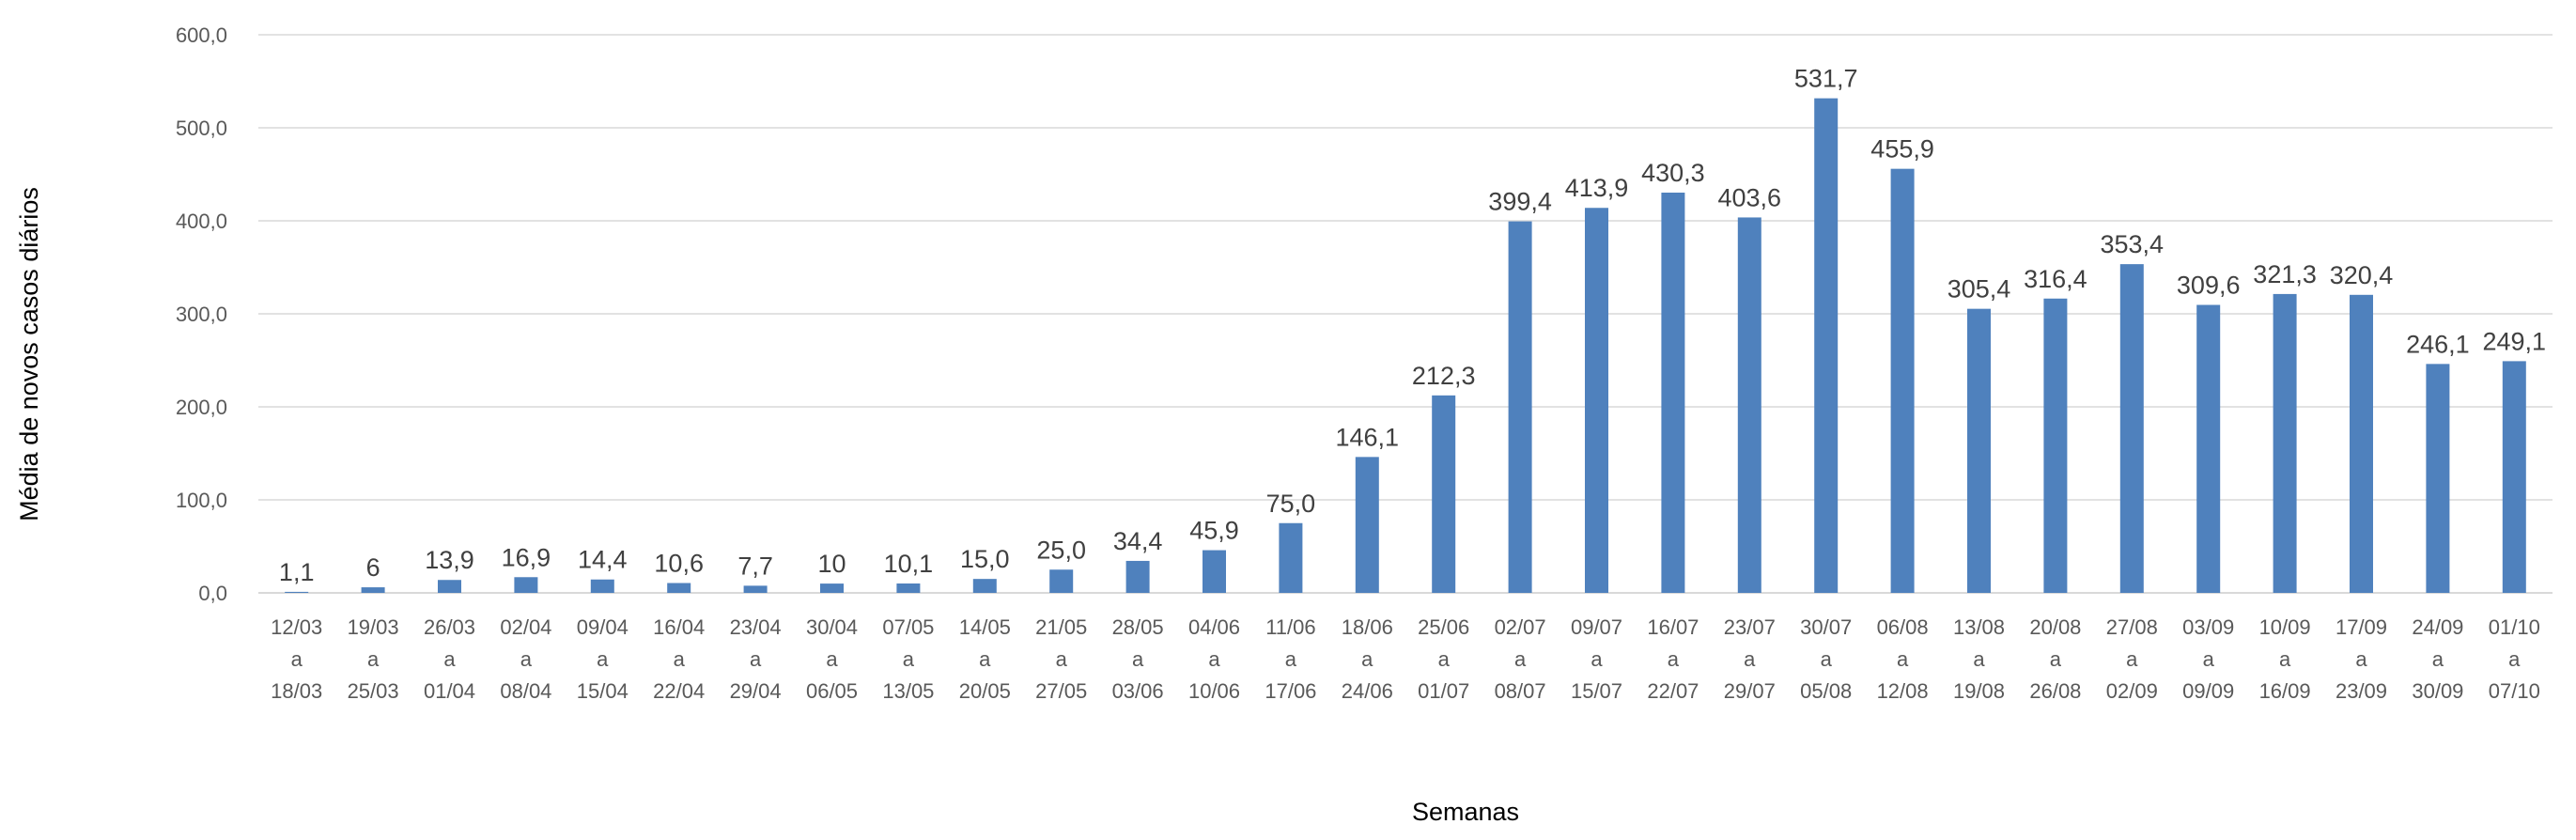  I want to click on data-label: 413,9, so click(1597, 188).